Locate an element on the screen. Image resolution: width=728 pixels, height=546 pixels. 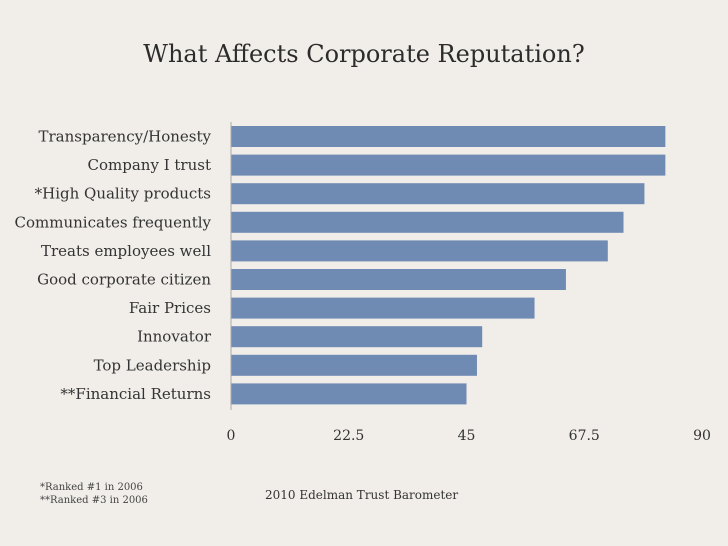
category-label-company-i-trust: Company I trust is located at coordinates (149, 165).